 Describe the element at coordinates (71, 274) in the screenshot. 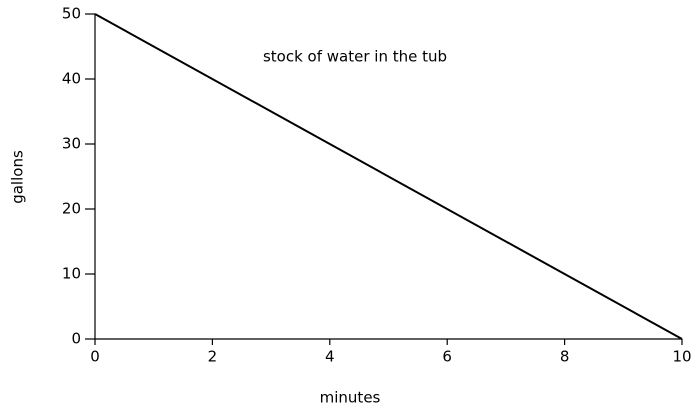

I see `y-tick-label: 10` at that location.